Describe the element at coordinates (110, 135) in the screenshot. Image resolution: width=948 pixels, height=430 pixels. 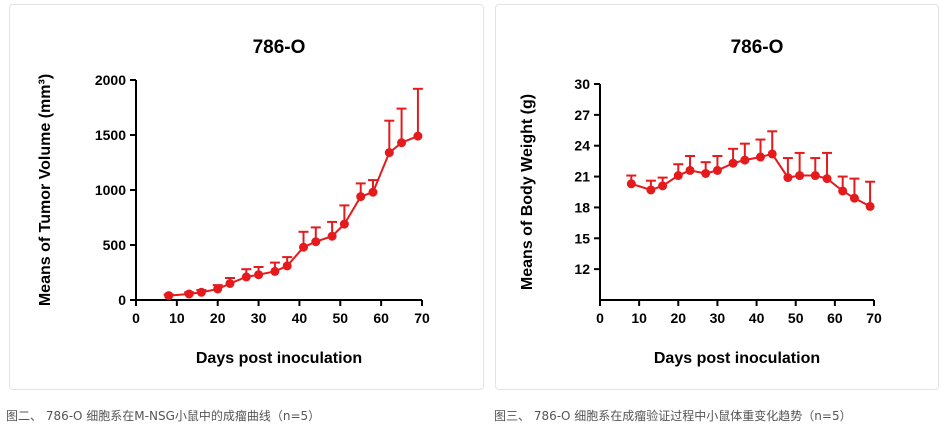
I see `y-tick-label: 1500` at that location.